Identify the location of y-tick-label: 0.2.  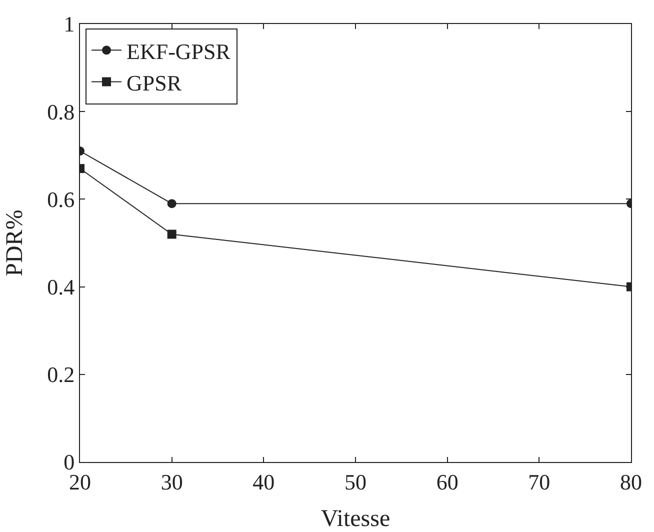
(61, 375).